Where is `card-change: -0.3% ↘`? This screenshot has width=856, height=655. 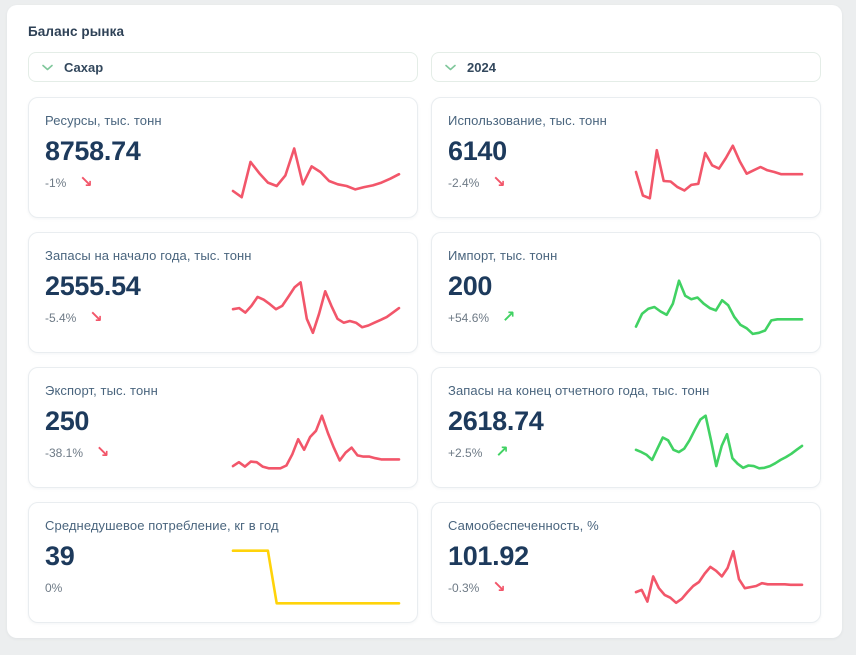 card-change: -0.3% ↘ is located at coordinates (626, 588).